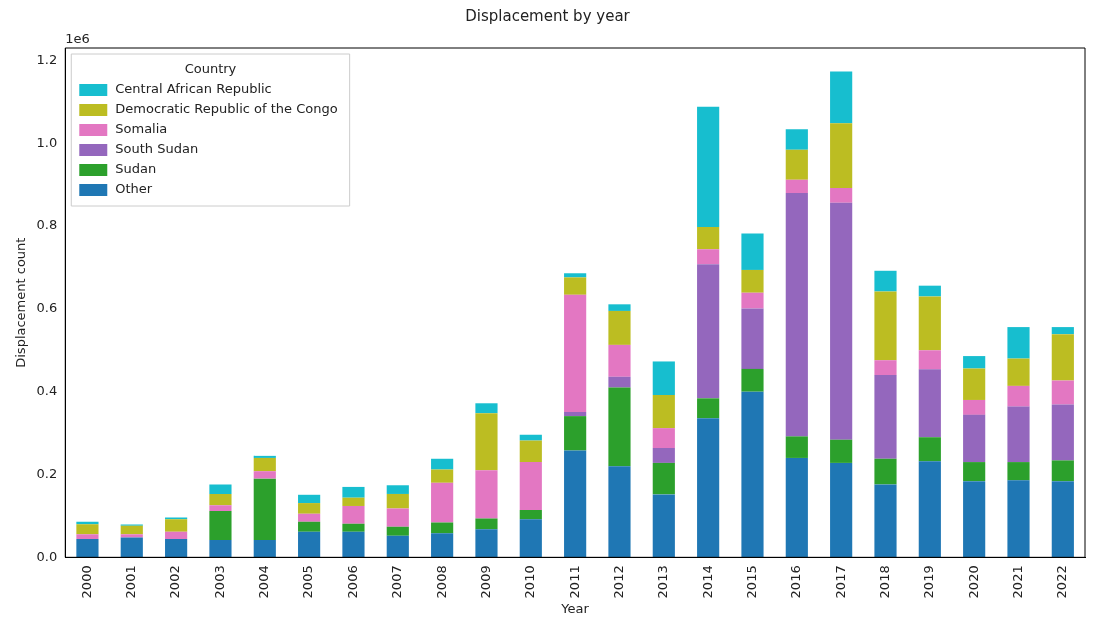  I want to click on x-tick-label: 2006, so click(352, 582).